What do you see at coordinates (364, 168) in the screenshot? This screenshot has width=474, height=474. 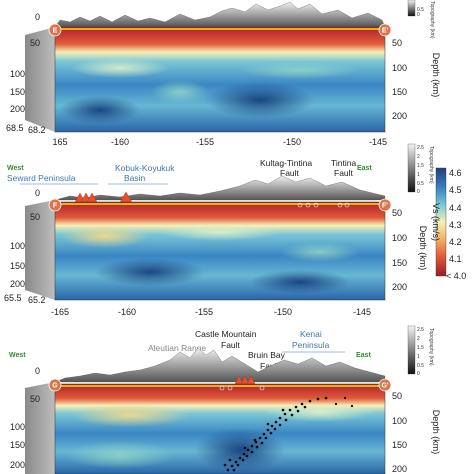 I see `east-label-f: East` at bounding box center [364, 168].